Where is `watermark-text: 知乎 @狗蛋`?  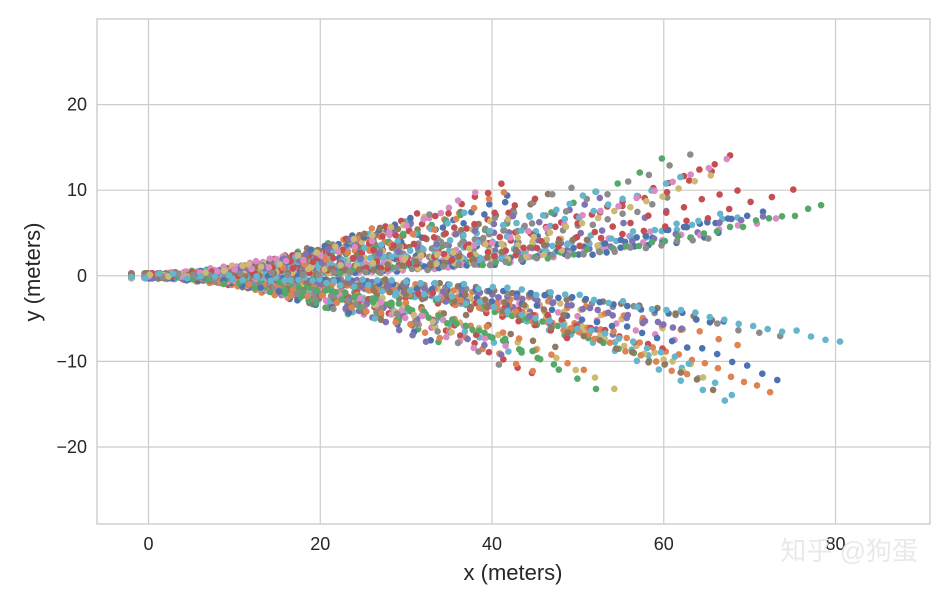 watermark-text: 知乎 @狗蛋 is located at coordinates (849, 551).